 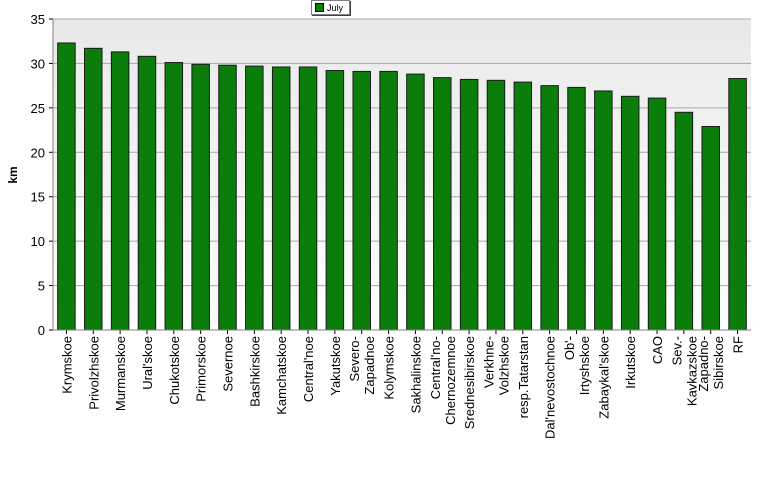 What do you see at coordinates (174, 370) in the screenshot?
I see `x-tick-label: Chukotskoe` at bounding box center [174, 370].